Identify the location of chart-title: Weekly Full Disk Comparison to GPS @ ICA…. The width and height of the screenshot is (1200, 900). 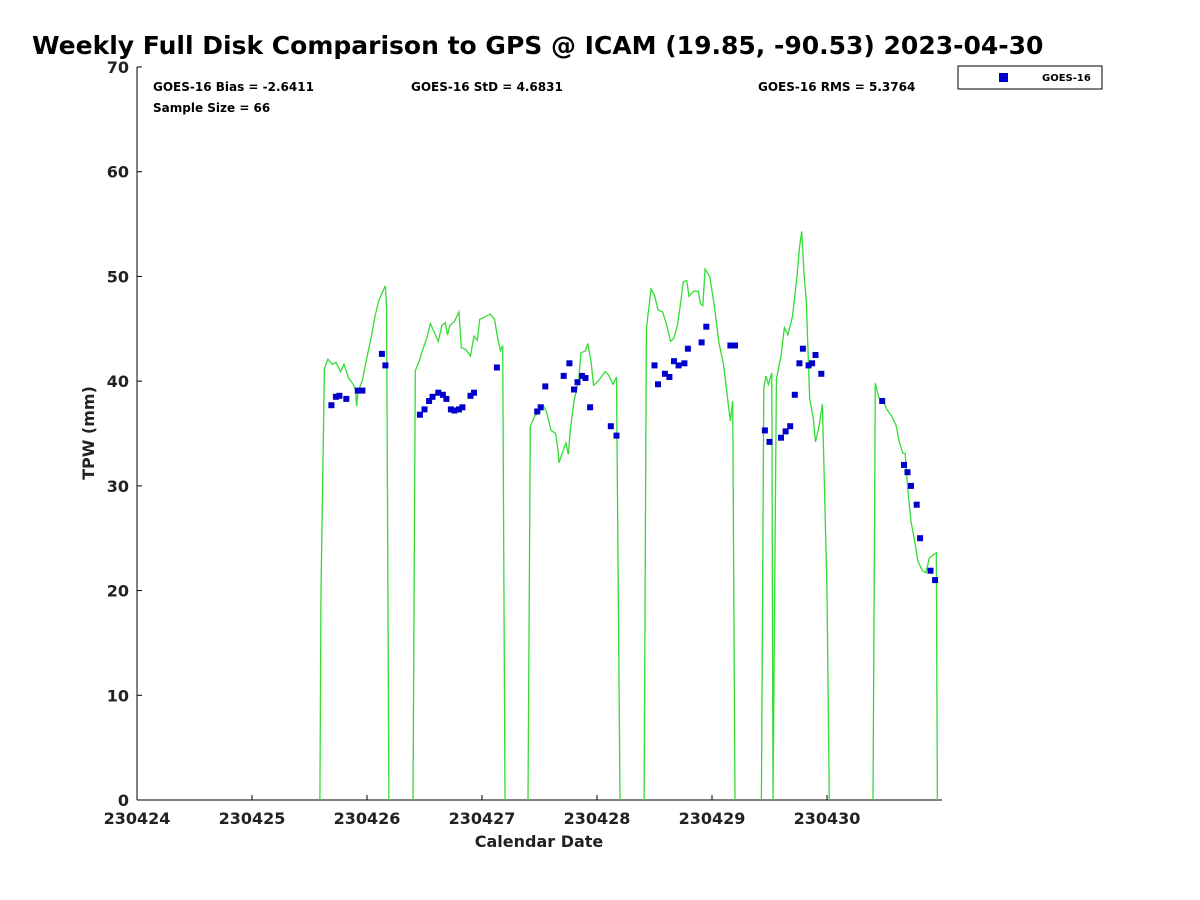
(537, 45).